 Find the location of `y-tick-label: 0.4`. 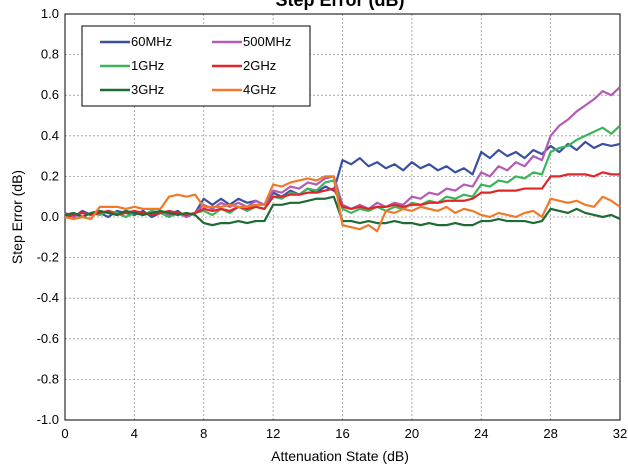

y-tick-label: 0.4 is located at coordinates (50, 135).